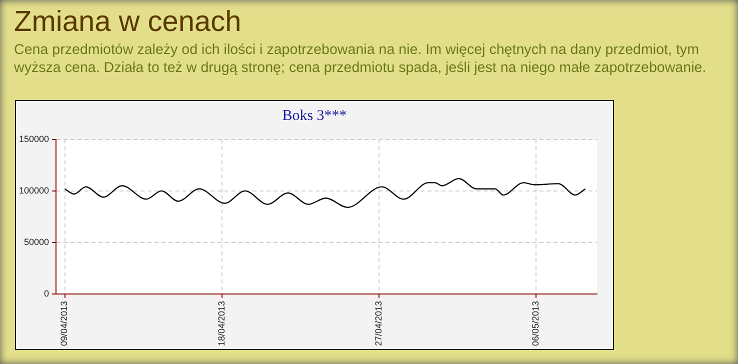 The width and height of the screenshot is (738, 364). Describe the element at coordinates (34, 190) in the screenshot. I see `y-tick-label: 100000` at that location.